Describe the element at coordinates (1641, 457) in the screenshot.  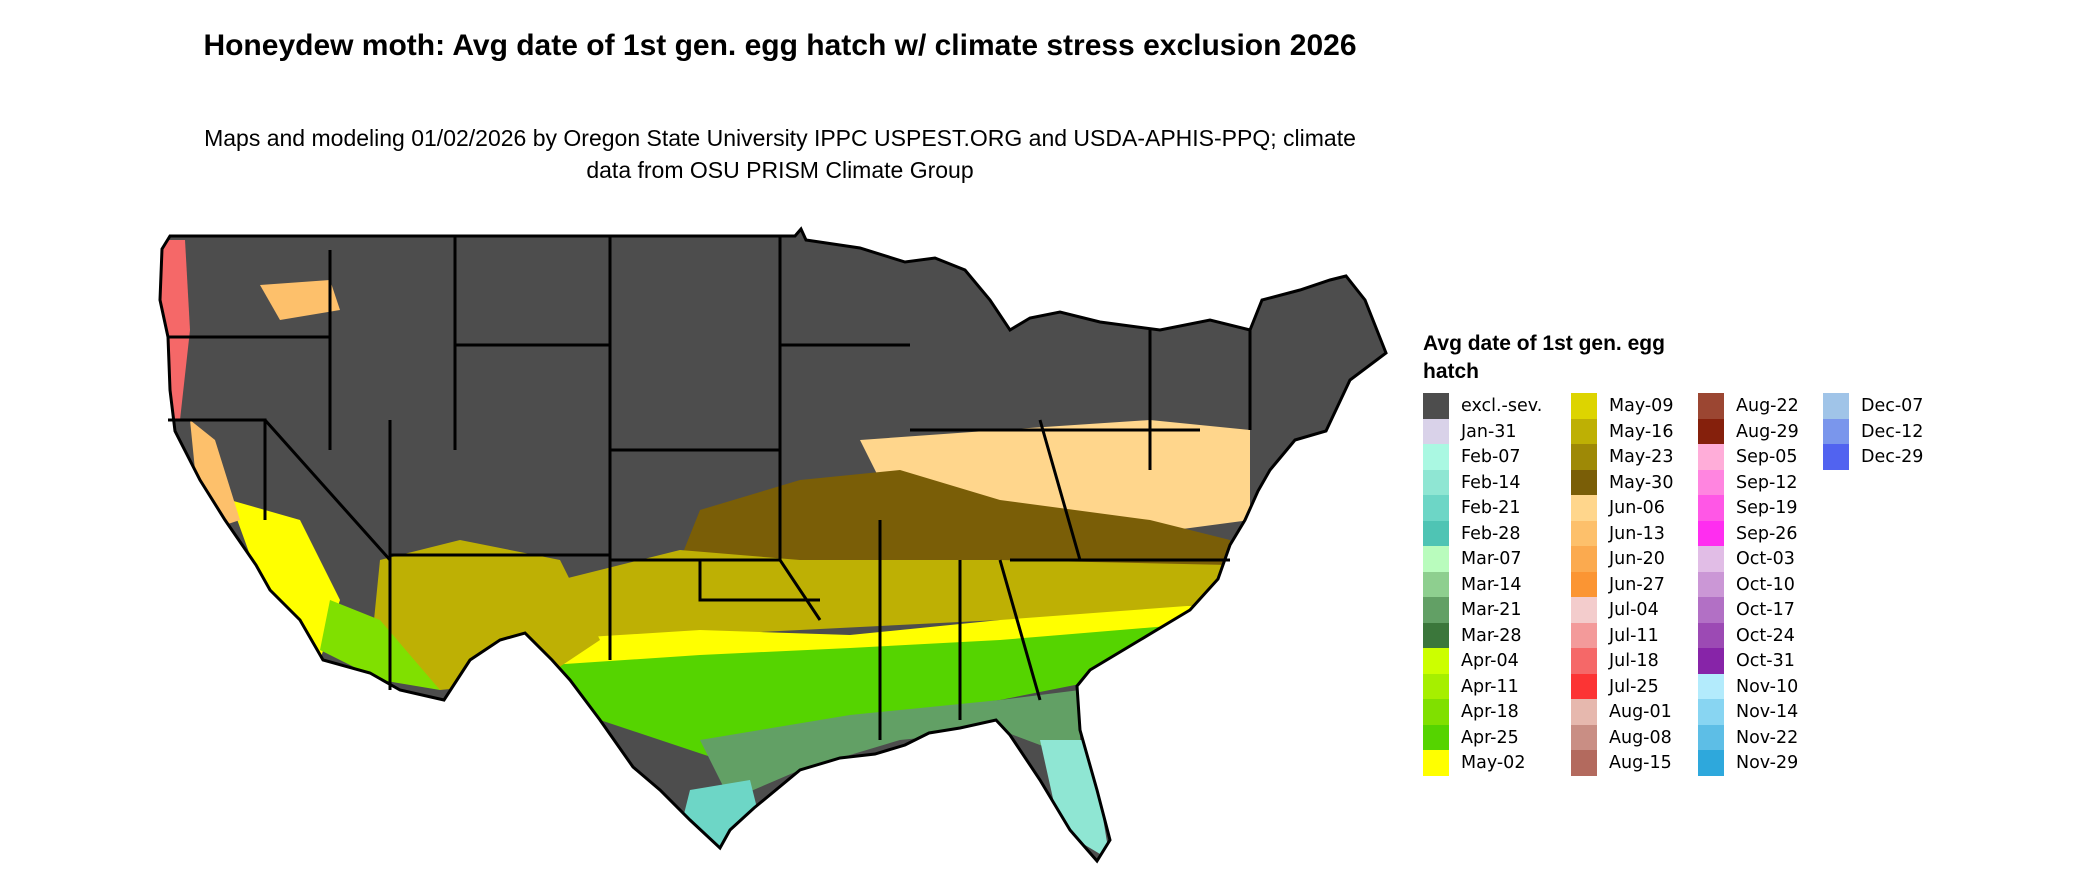
I see `legend-label: May-23` at that location.